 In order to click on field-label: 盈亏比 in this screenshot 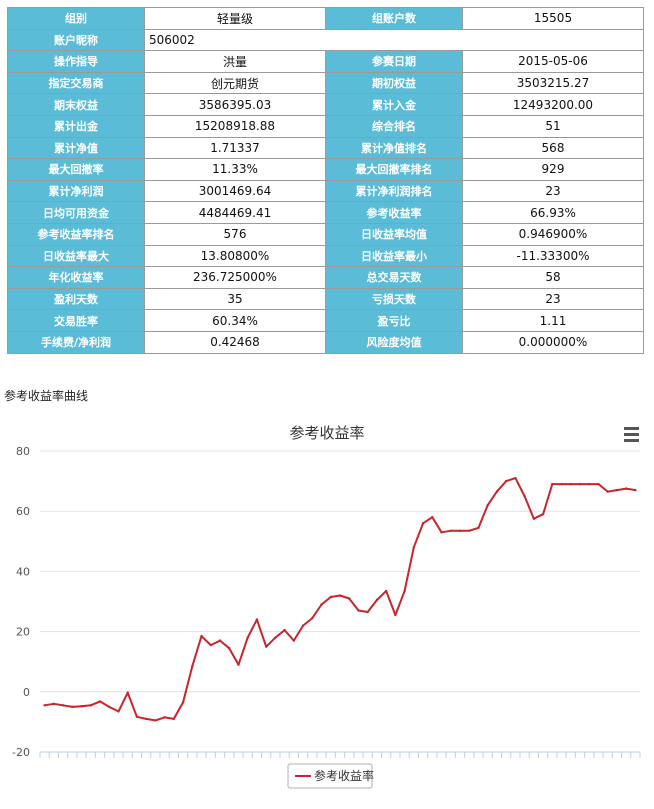, I will do `click(394, 320)`.